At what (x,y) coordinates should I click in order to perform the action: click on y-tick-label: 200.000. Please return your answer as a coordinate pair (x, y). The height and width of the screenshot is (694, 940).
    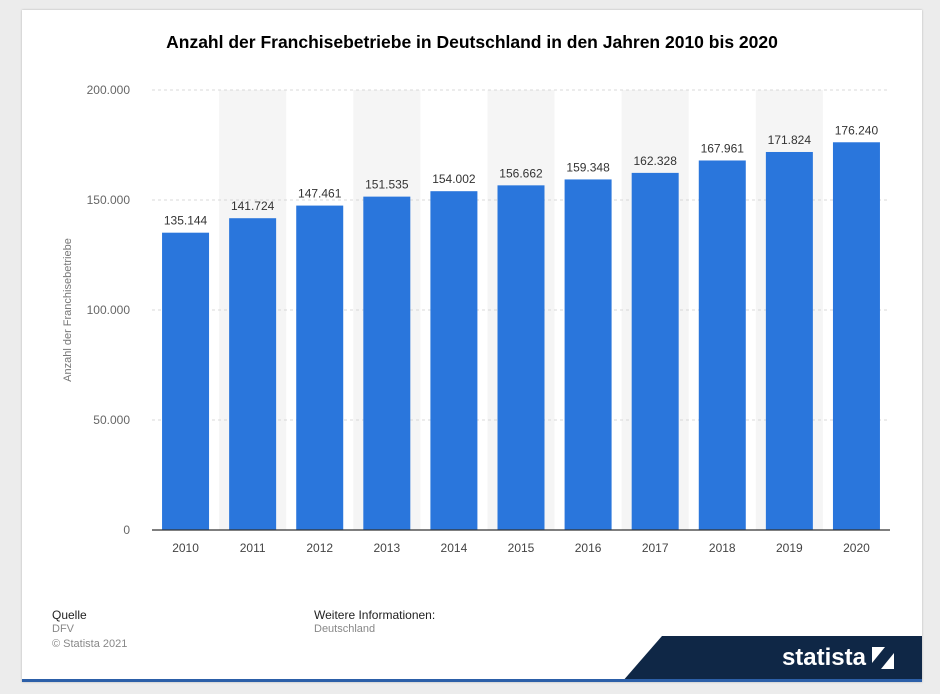
    Looking at the image, I should click on (109, 90).